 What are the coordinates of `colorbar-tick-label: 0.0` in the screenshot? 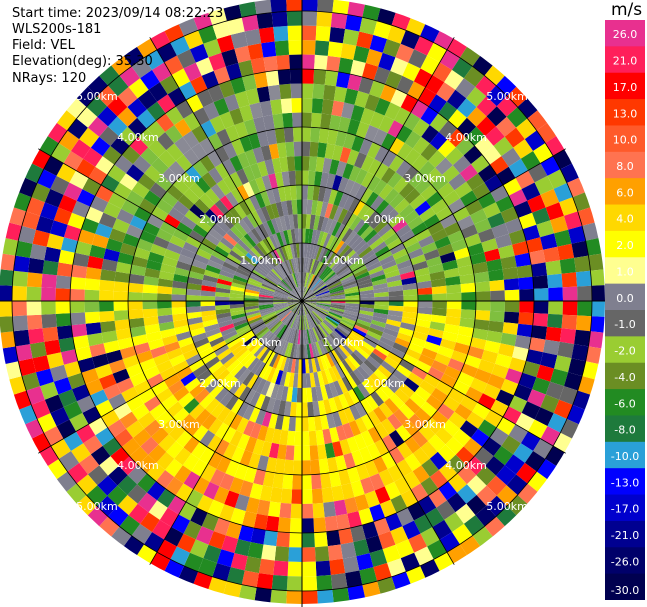 It's located at (625, 298).